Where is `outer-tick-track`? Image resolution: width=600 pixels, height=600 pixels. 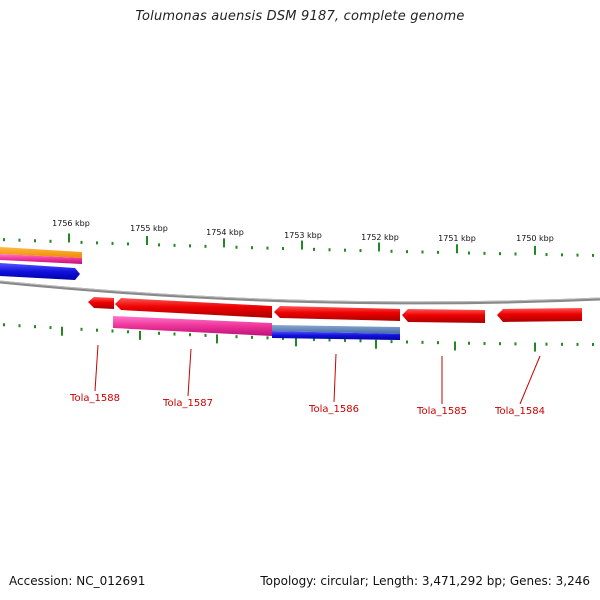
outer-tick-track is located at coordinates (298, 245).